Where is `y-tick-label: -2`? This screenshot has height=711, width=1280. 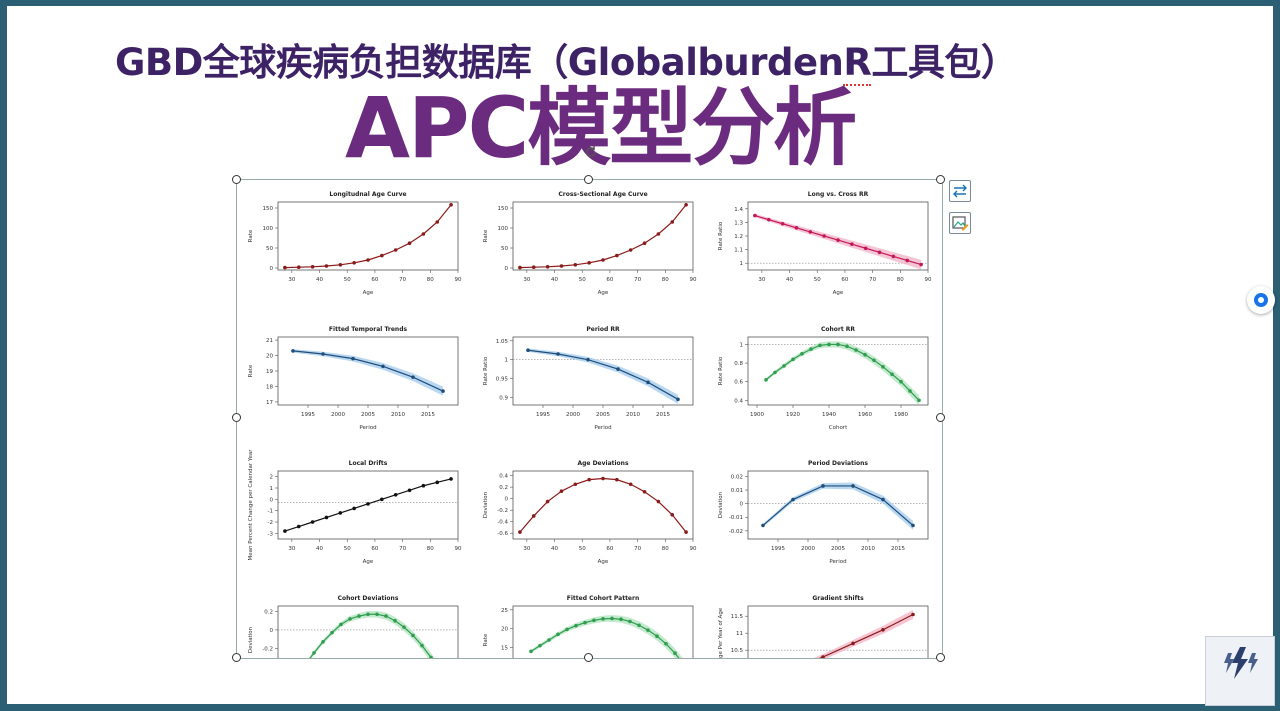
y-tick-label: -2 is located at coordinates (270, 523).